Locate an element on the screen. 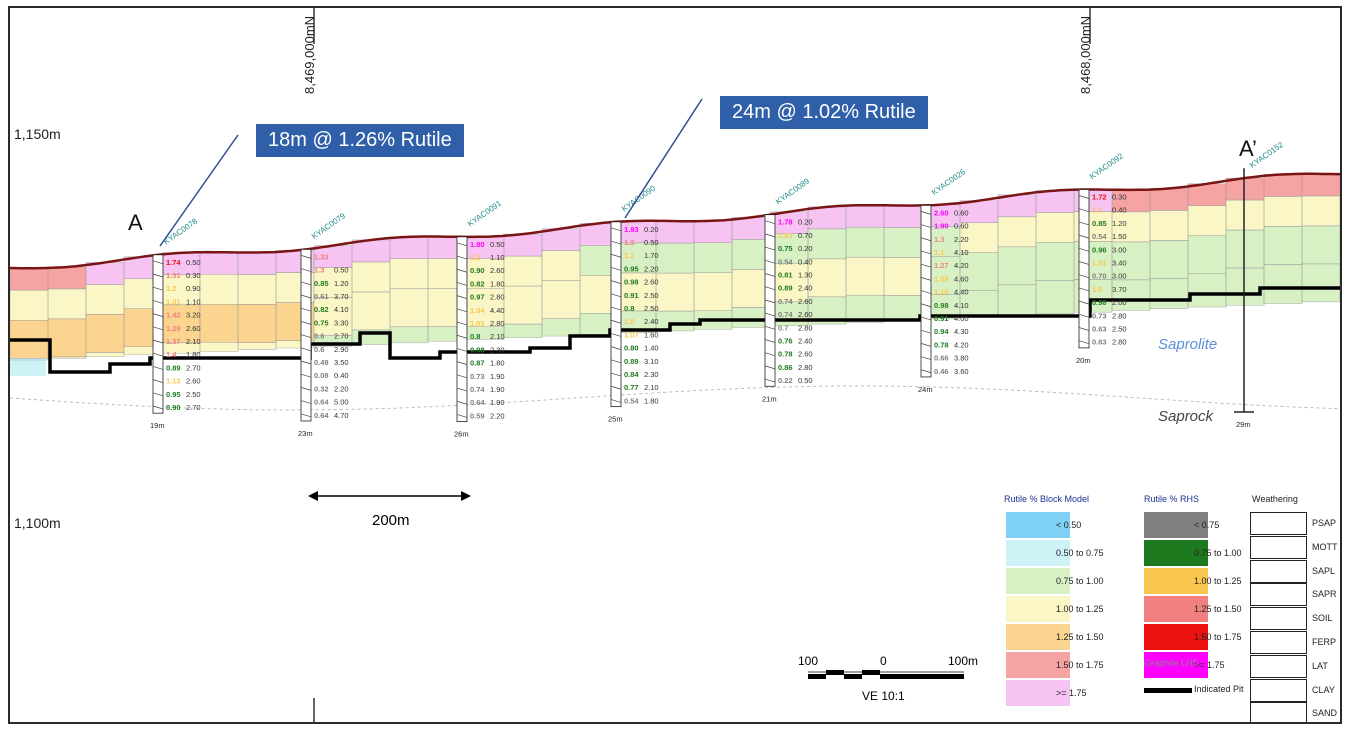  sample-thickness: 1.90 is located at coordinates (497, 389).